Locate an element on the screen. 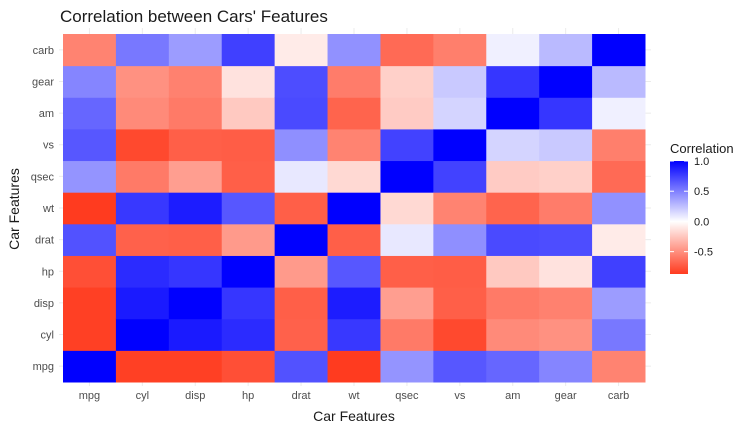  heatmap-cell-hp-gear is located at coordinates (248, 81).